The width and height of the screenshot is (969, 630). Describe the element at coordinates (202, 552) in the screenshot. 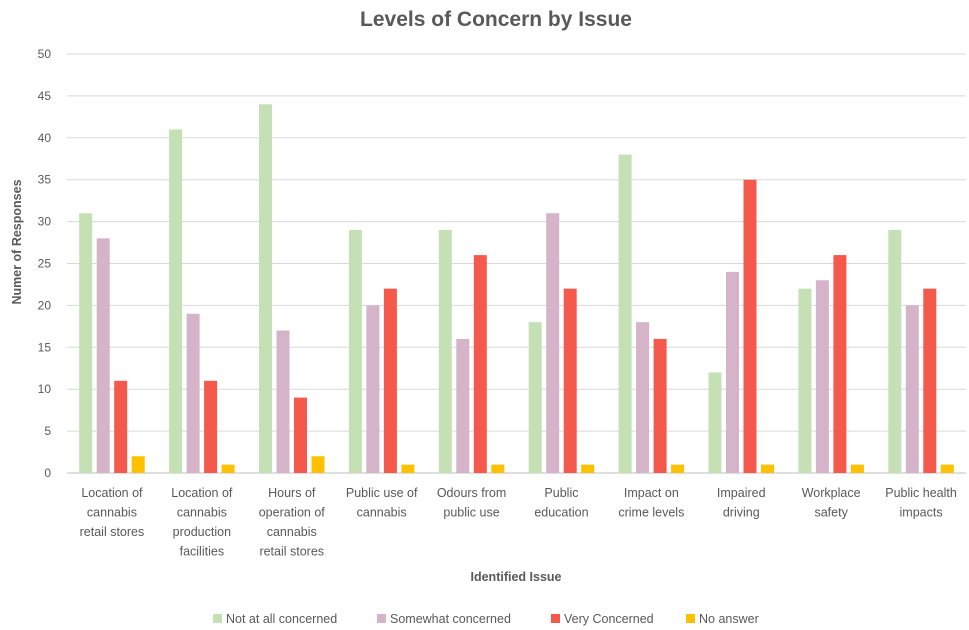

I see `x-tick-label-line: facilities` at that location.